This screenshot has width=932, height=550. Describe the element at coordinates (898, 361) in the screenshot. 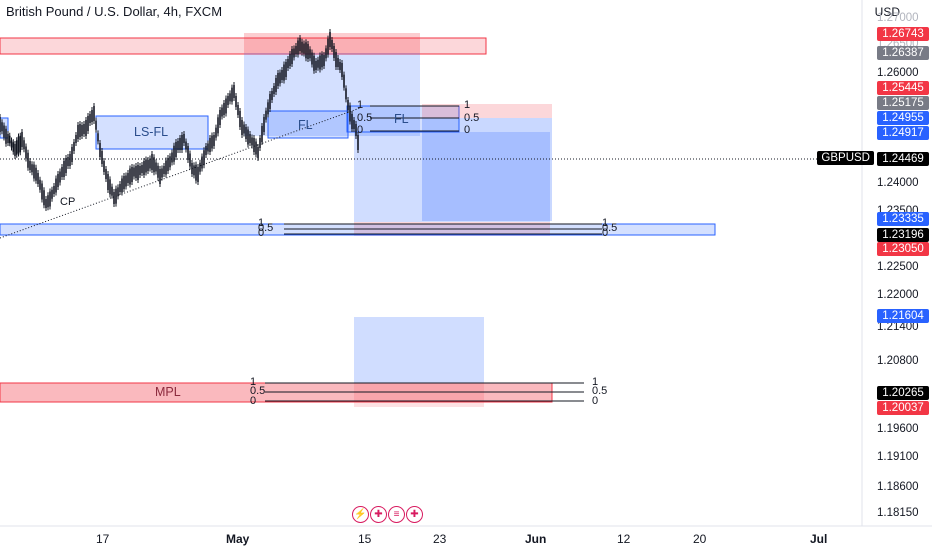

I see `price-tick-label: 1.20800` at that location.